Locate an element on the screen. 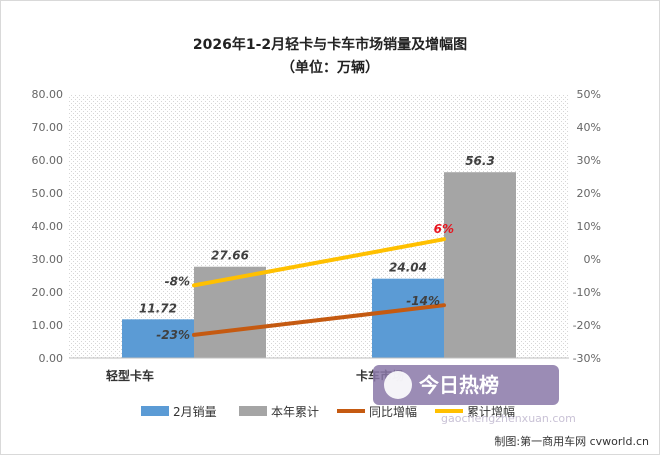 This screenshot has height=455, width=660. right-axis: -30% -20% -10% 0% 10% 20% 30% 40% 50% is located at coordinates (587, 226).